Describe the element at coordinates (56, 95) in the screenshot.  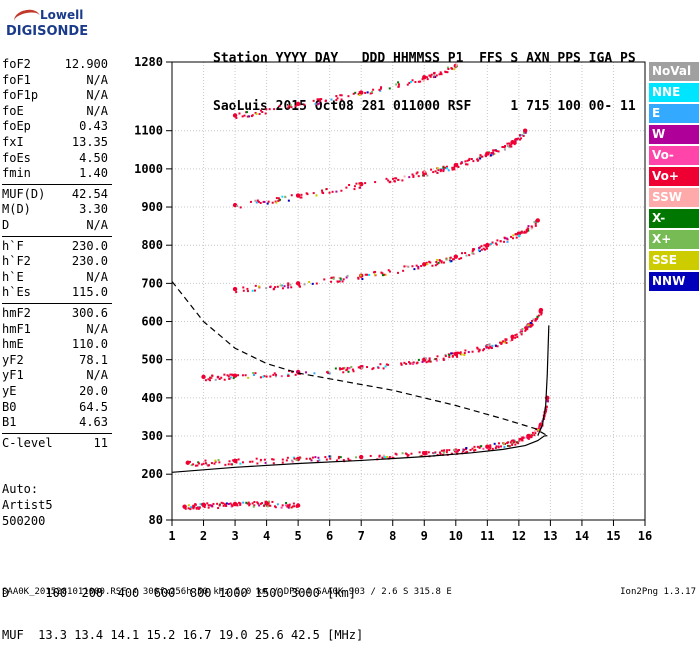
I see `param-row: foF1p N/A` at that location.